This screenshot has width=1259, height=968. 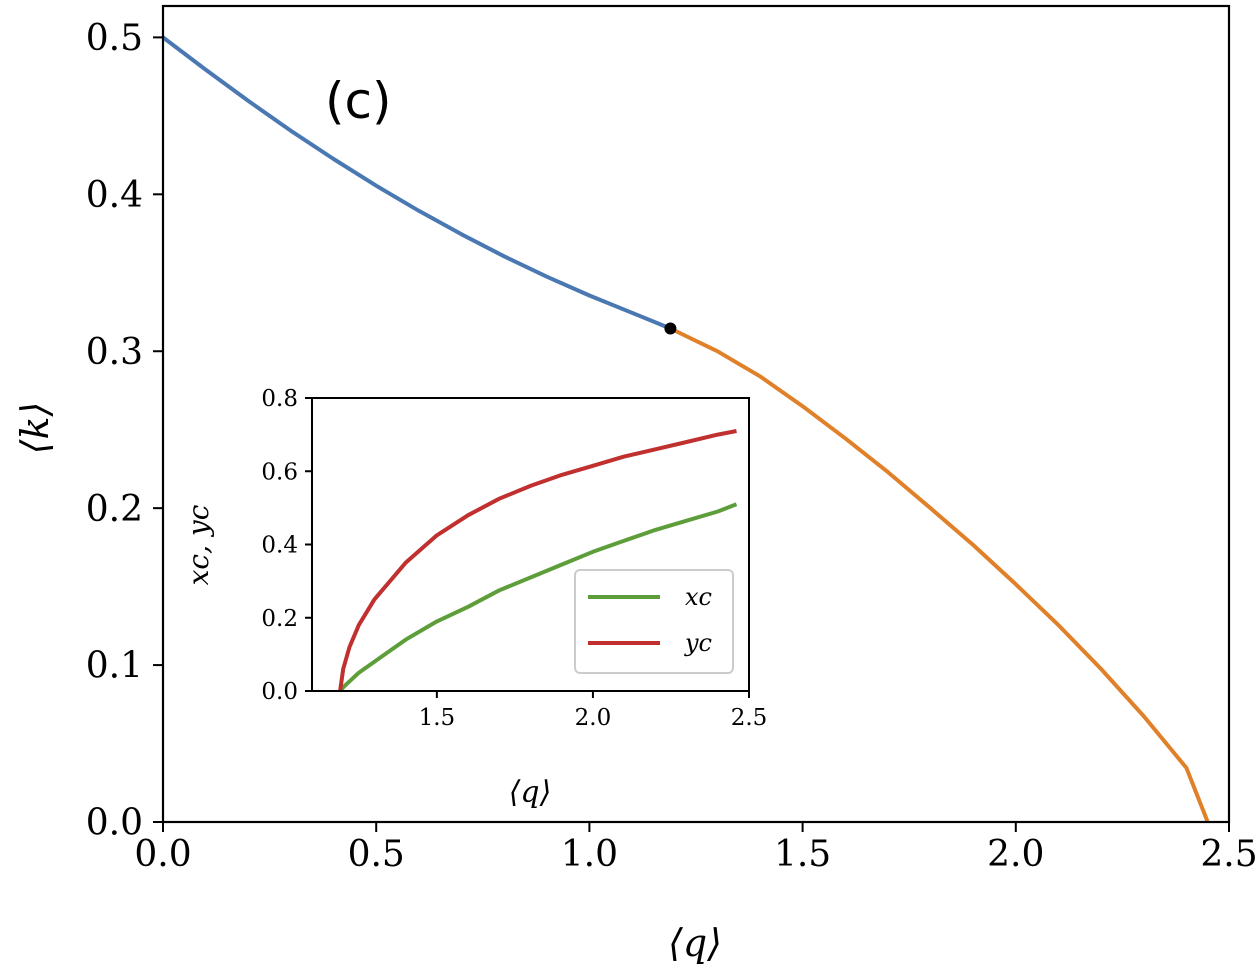 What do you see at coordinates (670, 328) in the screenshot?
I see `critical-point-marker` at bounding box center [670, 328].